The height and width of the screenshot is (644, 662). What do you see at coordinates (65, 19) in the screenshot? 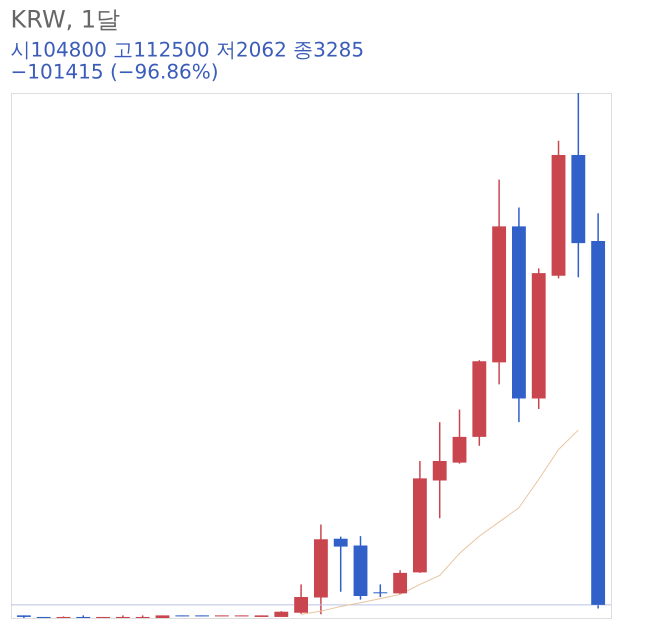
I see `chart-title: KRW, 1달` at bounding box center [65, 19].